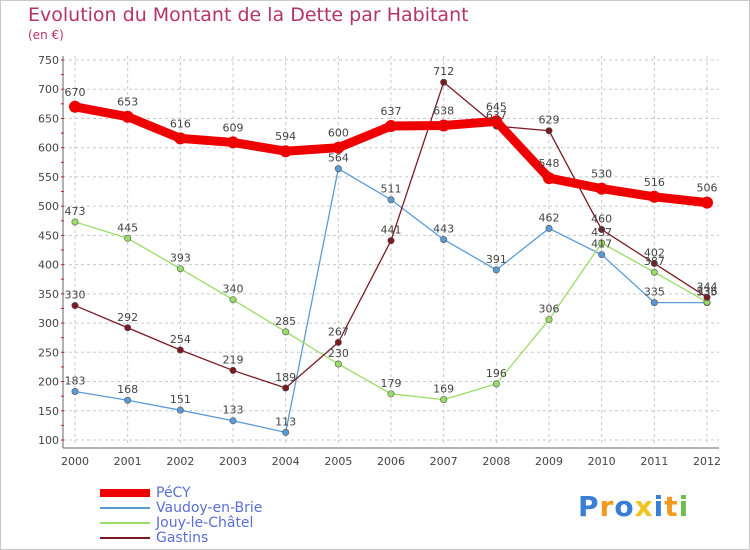 The image size is (750, 550). I want to click on legend-swatch-pecy, so click(125, 492).